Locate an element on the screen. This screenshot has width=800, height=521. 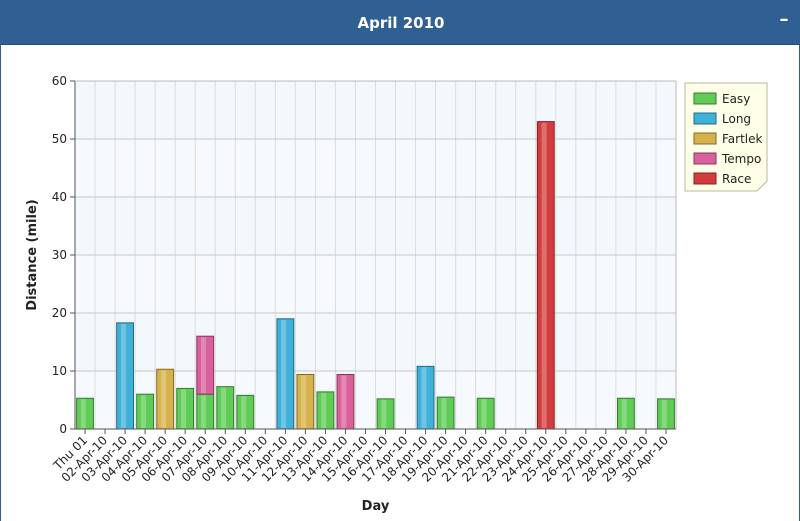
panel-title: April 2010 is located at coordinates (401, 23).